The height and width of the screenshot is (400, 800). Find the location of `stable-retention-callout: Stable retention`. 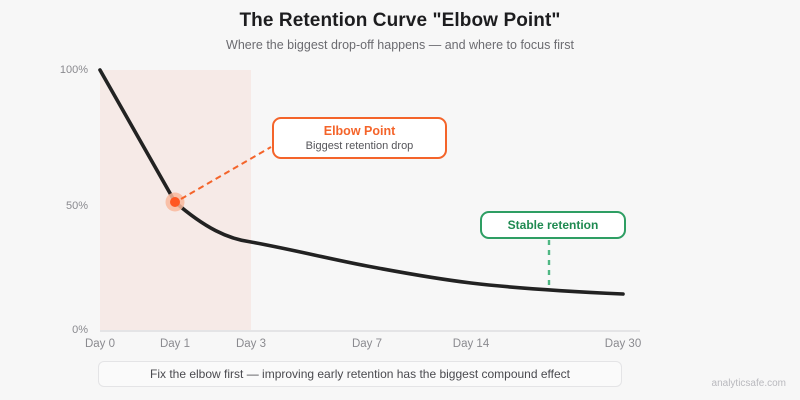

stable-retention-callout: Stable retention is located at coordinates (553, 225).